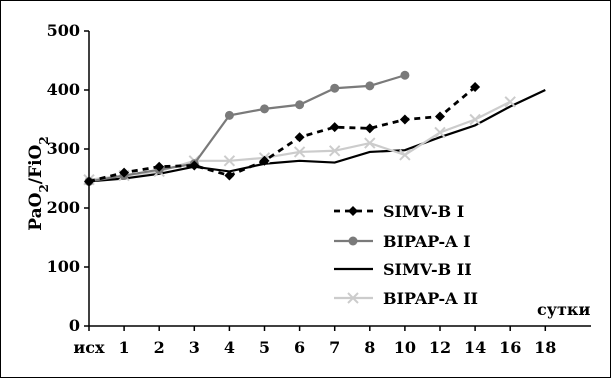  What do you see at coordinates (563, 309) in the screenshot?
I see `x-unit-label: сутки` at bounding box center [563, 309].